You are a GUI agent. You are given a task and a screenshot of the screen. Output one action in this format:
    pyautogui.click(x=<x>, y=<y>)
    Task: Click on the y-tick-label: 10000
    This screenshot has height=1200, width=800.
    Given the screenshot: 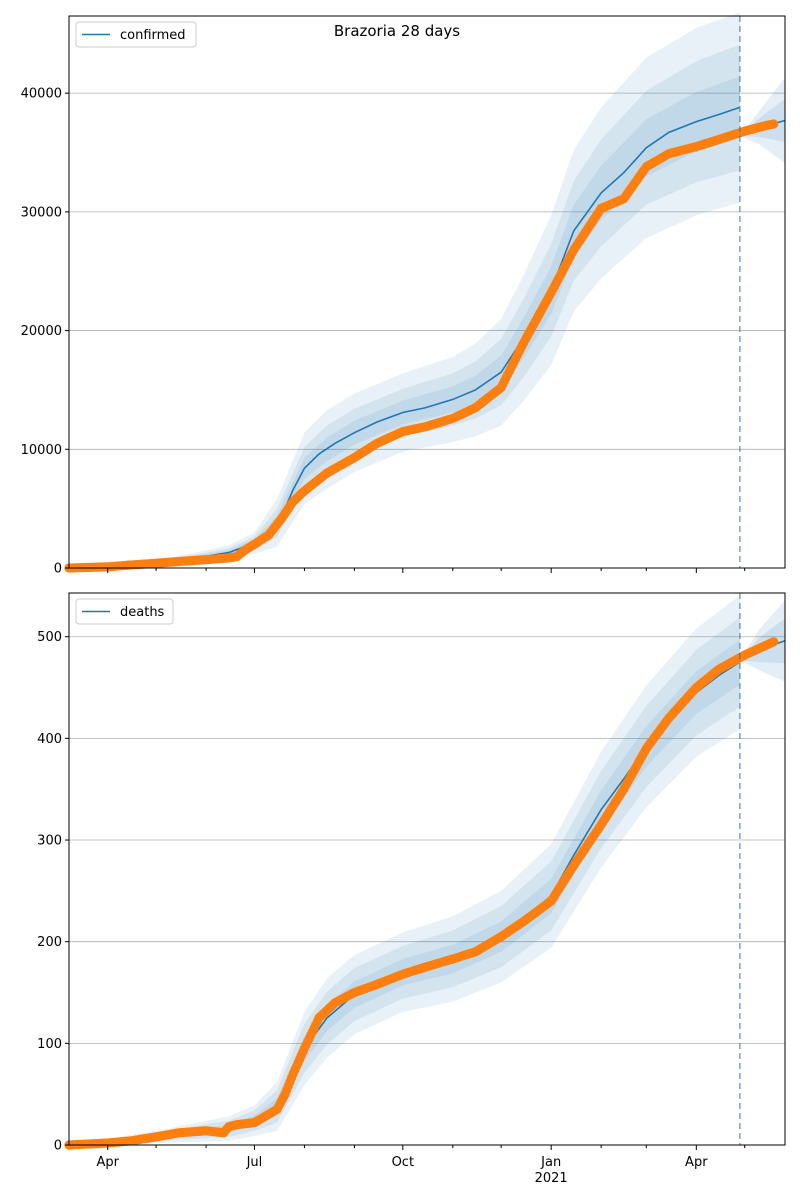 What is the action you would take?
    pyautogui.click(x=41, y=450)
    